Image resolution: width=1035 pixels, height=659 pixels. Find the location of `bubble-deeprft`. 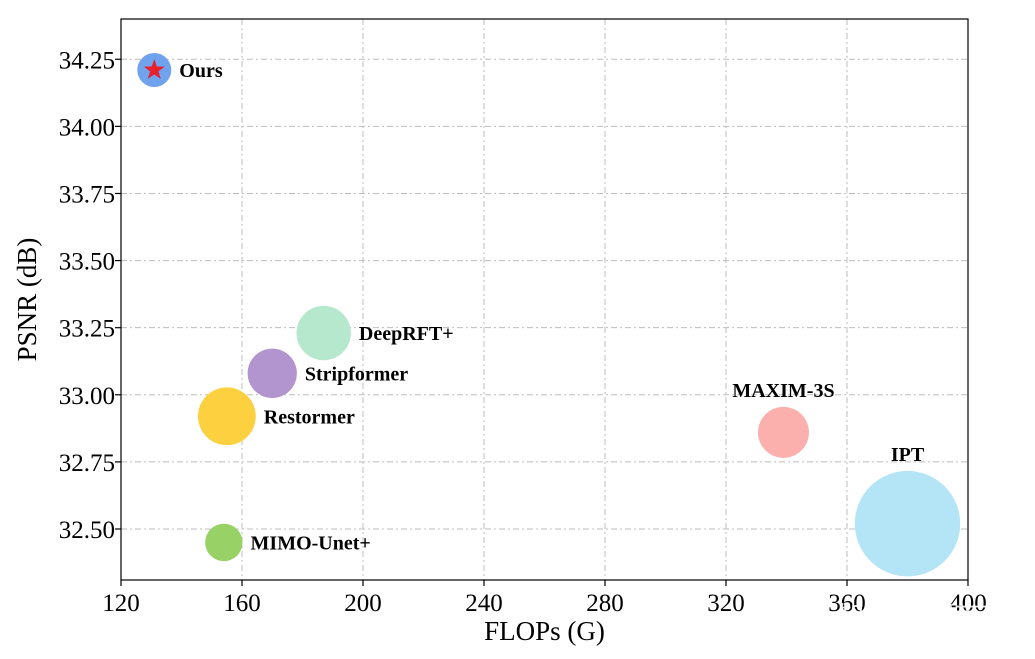

bubble-deeprft is located at coordinates (323, 333).